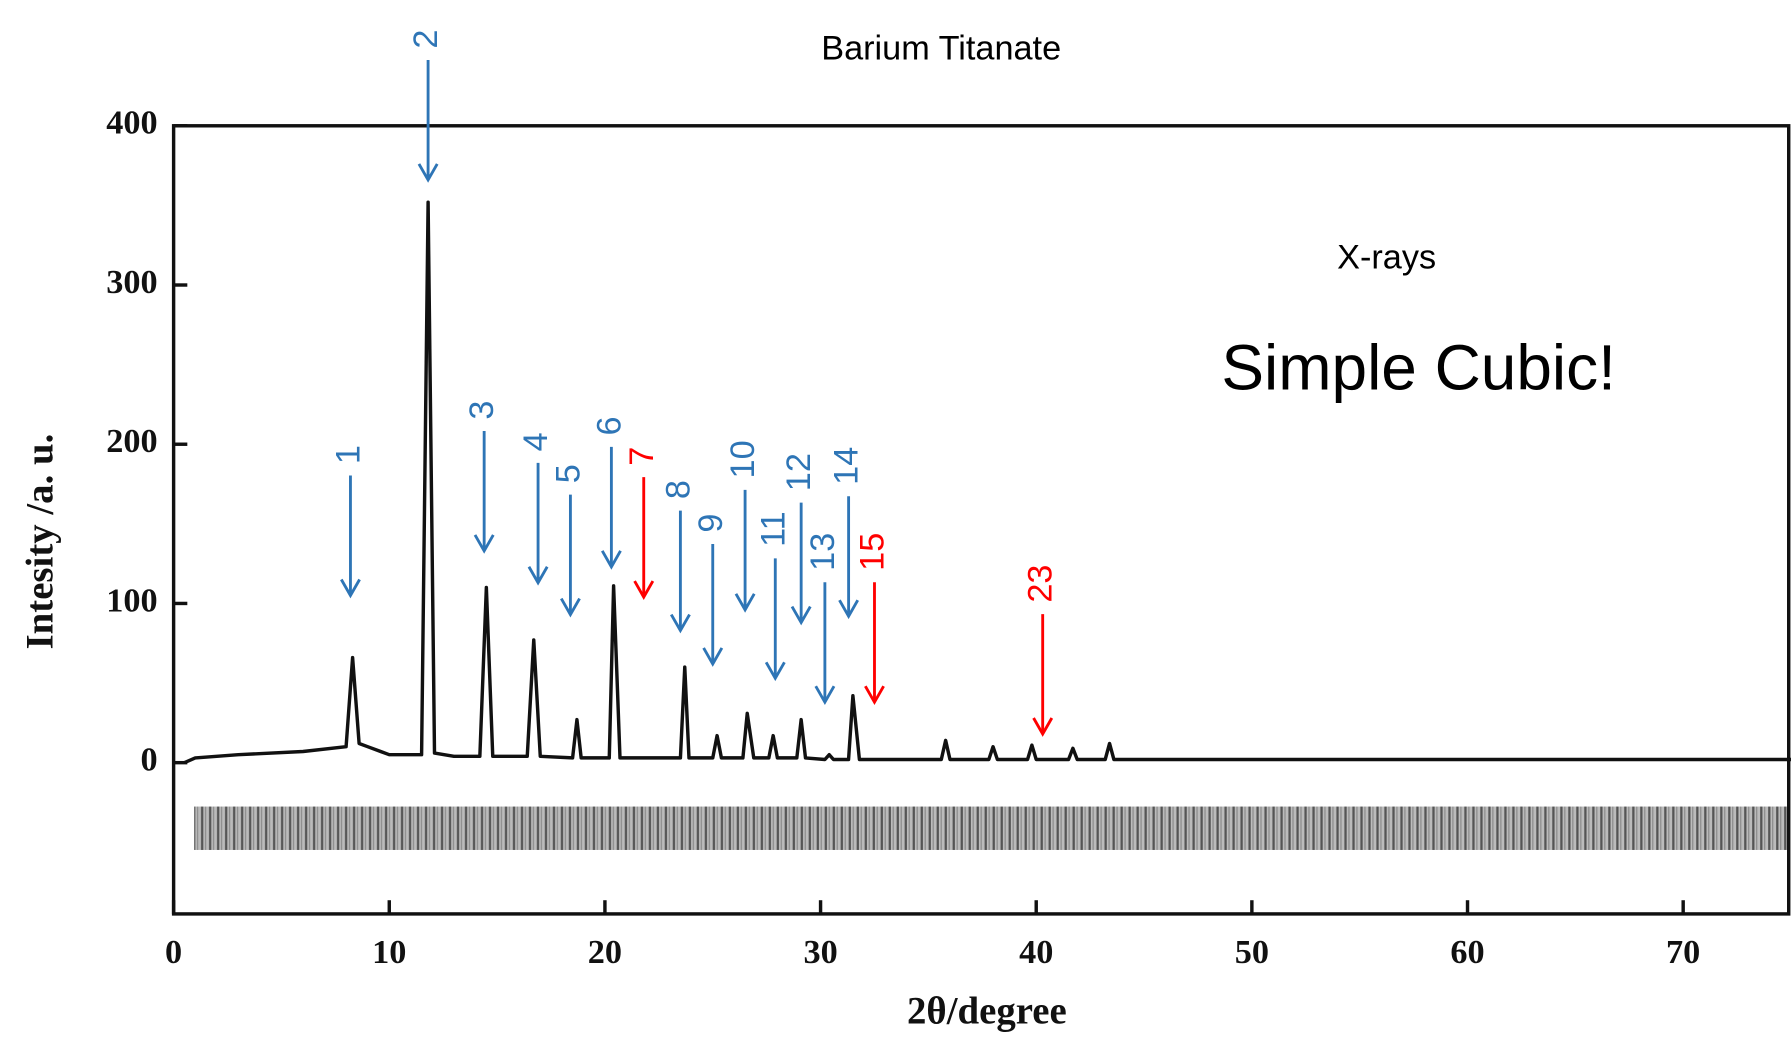  Describe the element at coordinates (131, 441) in the screenshot. I see `y-tick-label: 200` at that location.